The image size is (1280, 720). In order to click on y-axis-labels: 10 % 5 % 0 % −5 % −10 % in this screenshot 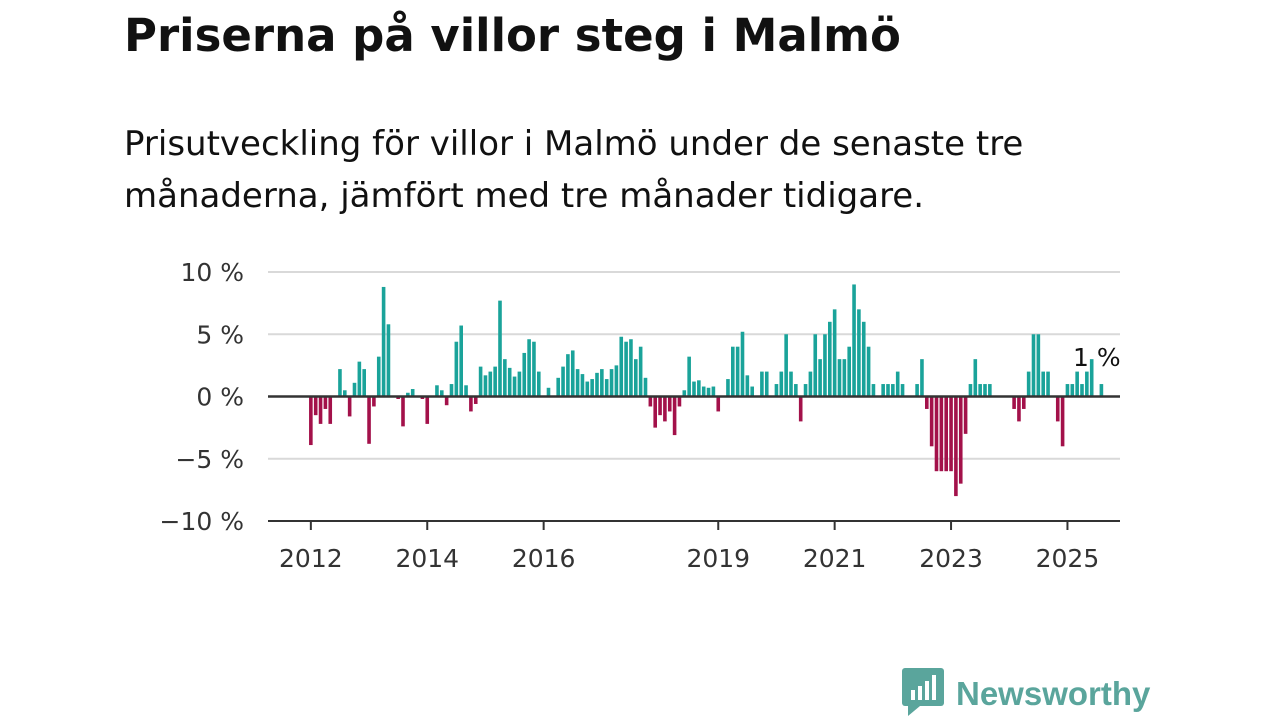, I will do `click(202, 397)`.